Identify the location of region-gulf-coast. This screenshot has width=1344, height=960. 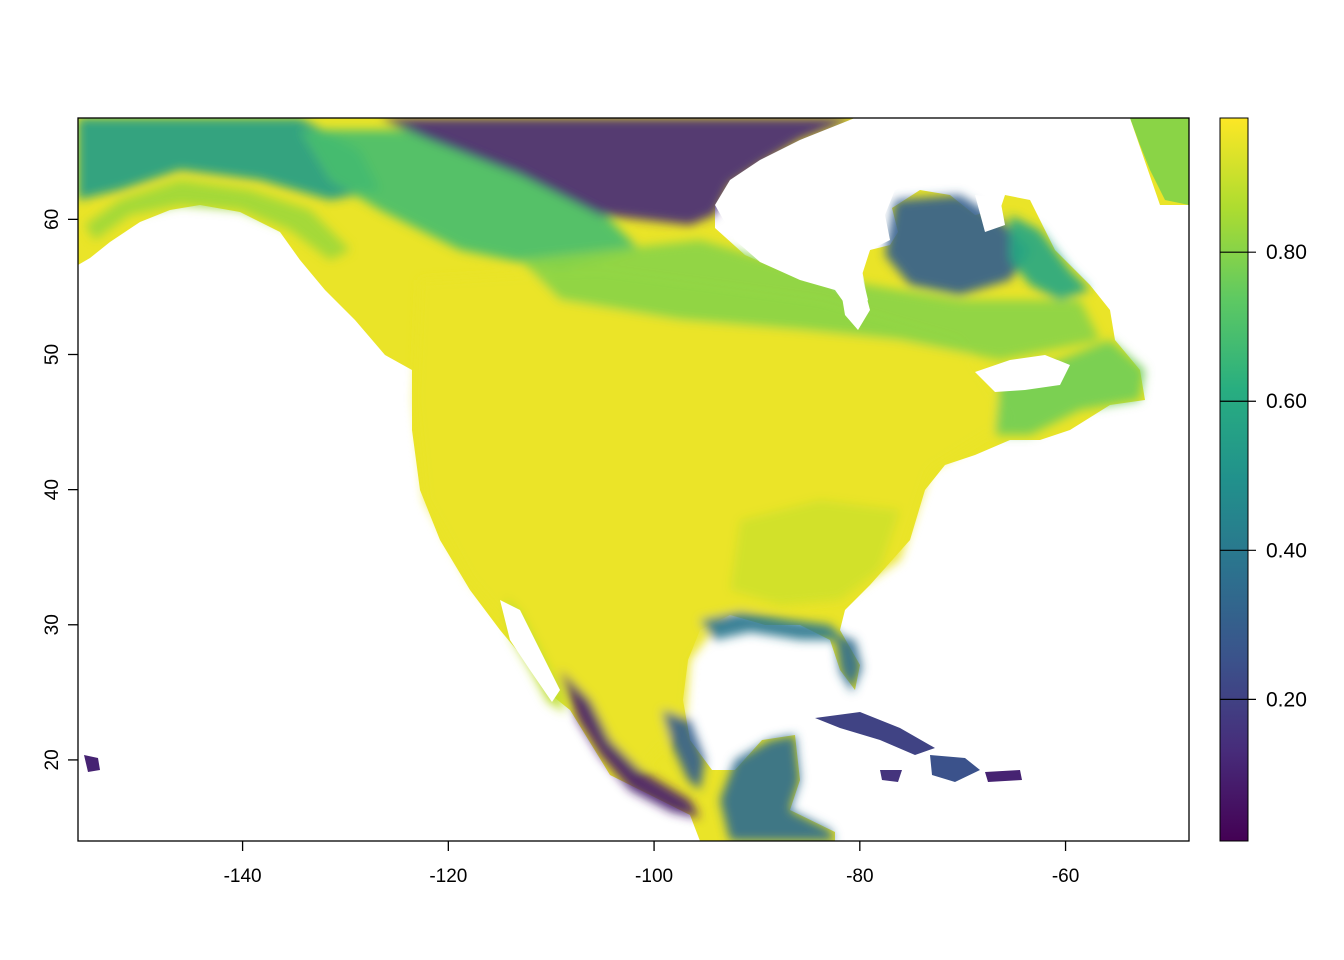
(772, 626).